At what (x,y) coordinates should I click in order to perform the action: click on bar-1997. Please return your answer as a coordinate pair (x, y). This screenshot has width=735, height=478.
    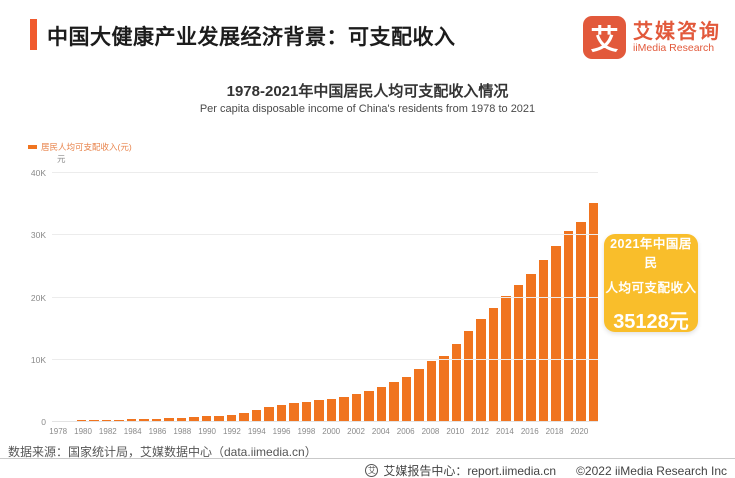
    Looking at the image, I should click on (294, 412).